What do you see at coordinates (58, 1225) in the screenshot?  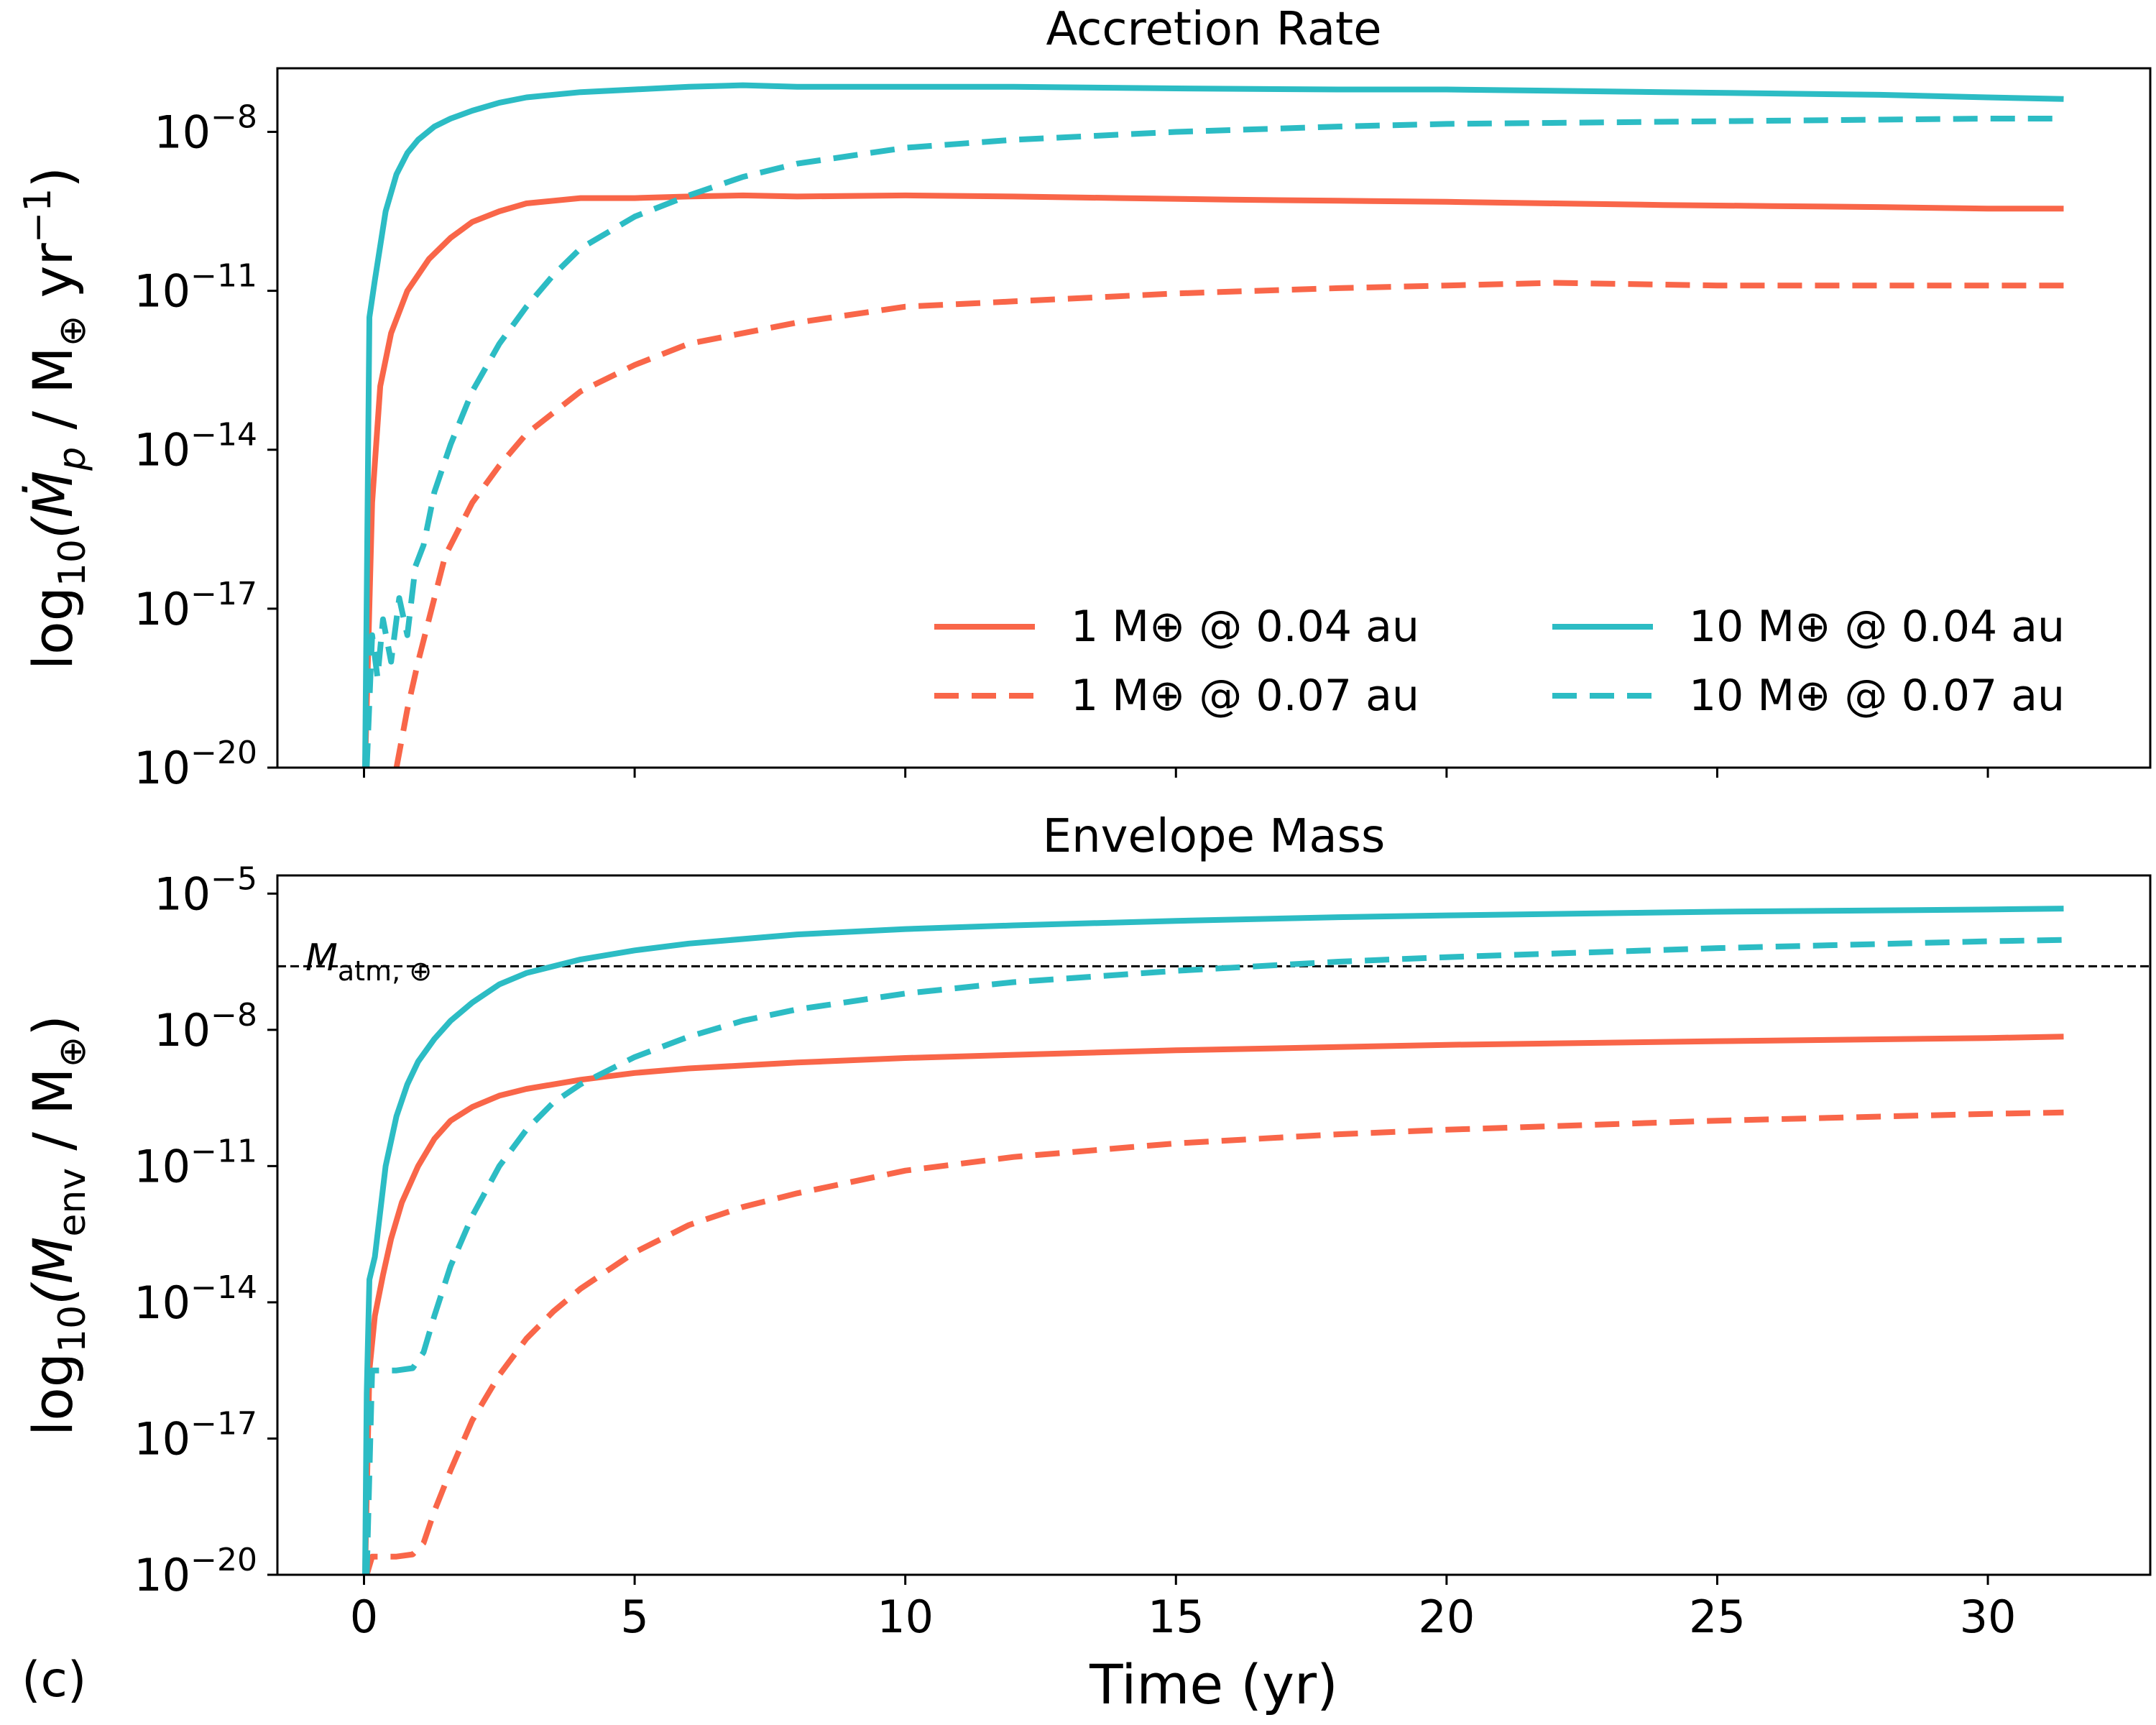 I see `envelope-mass-ylabel: log10(Menv / M⊕)` at bounding box center [58, 1225].